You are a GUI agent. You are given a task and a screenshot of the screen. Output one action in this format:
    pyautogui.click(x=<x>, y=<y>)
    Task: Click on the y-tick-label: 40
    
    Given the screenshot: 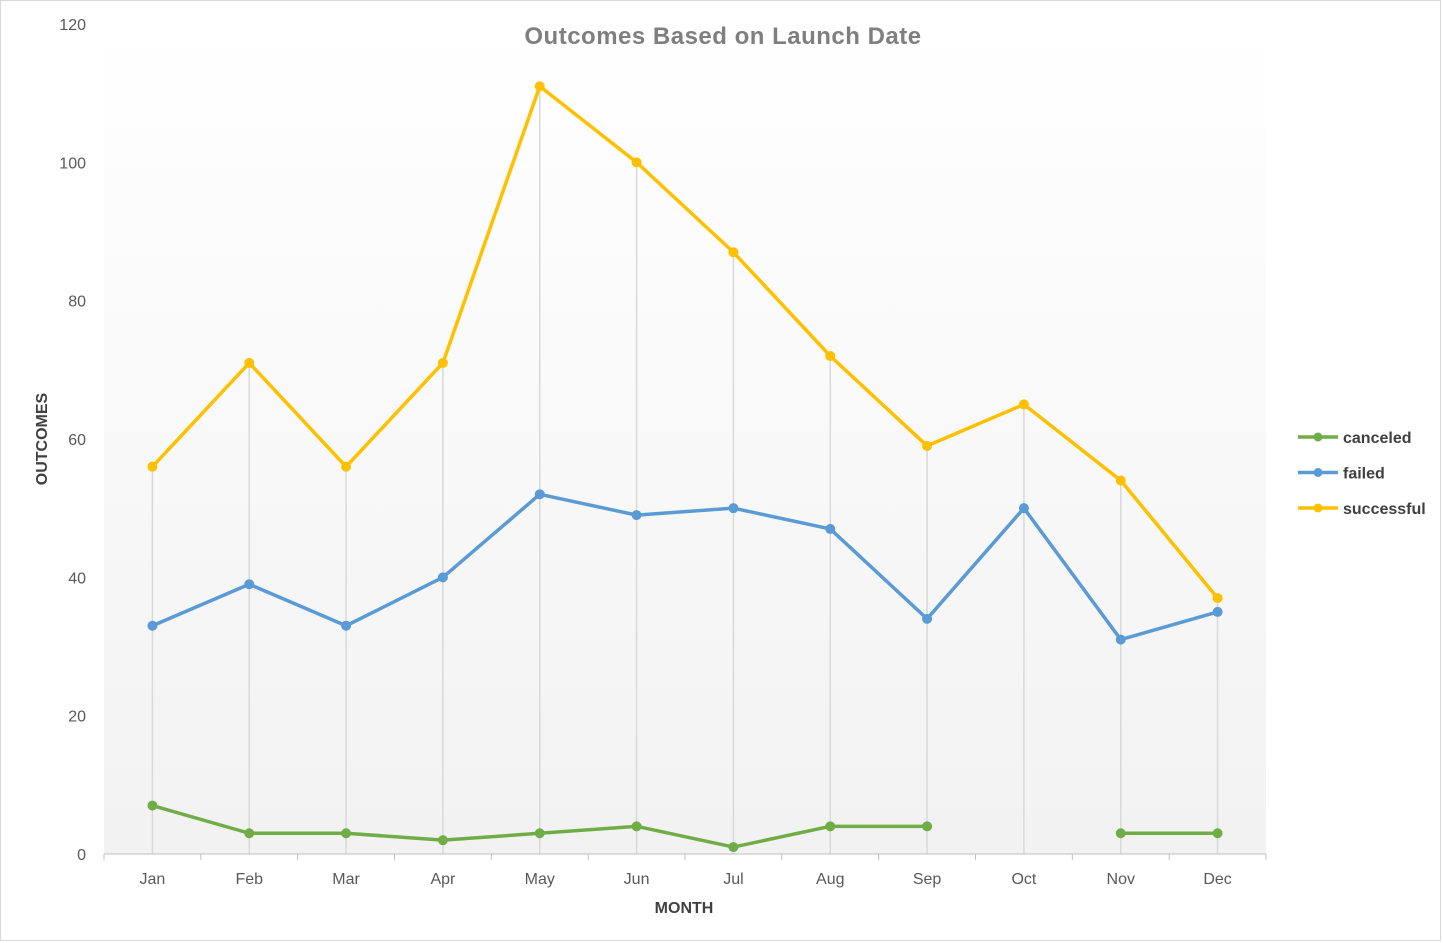 What is the action you would take?
    pyautogui.click(x=77, y=578)
    